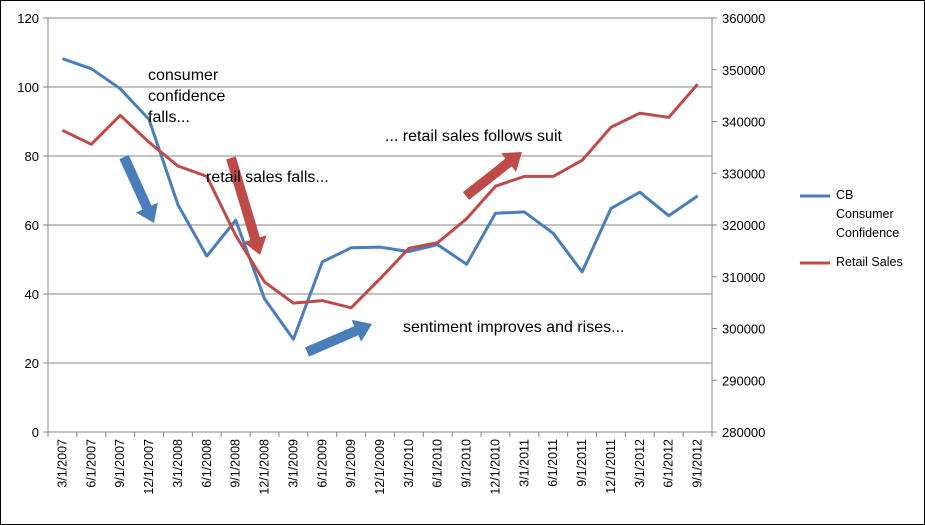  What do you see at coordinates (32, 225) in the screenshot?
I see `left-tick-label: 60` at bounding box center [32, 225].